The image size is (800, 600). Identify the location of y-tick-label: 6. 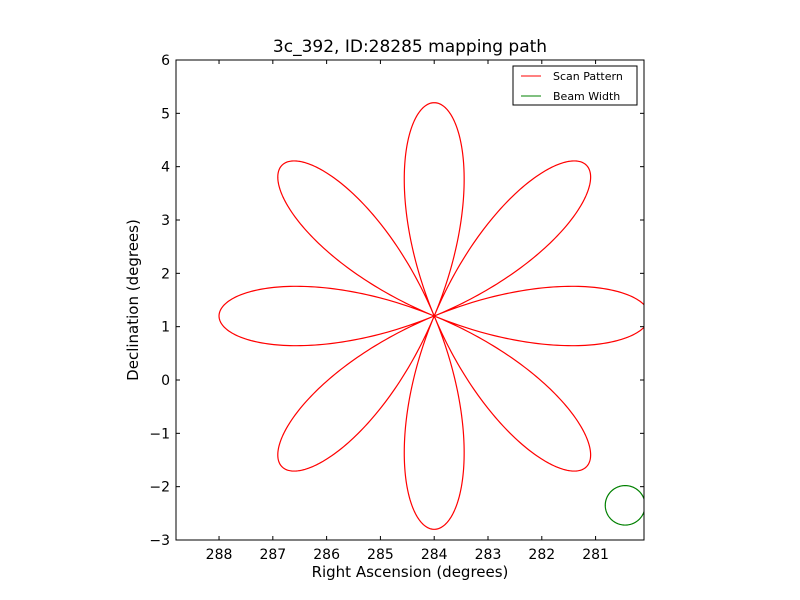
(165, 61).